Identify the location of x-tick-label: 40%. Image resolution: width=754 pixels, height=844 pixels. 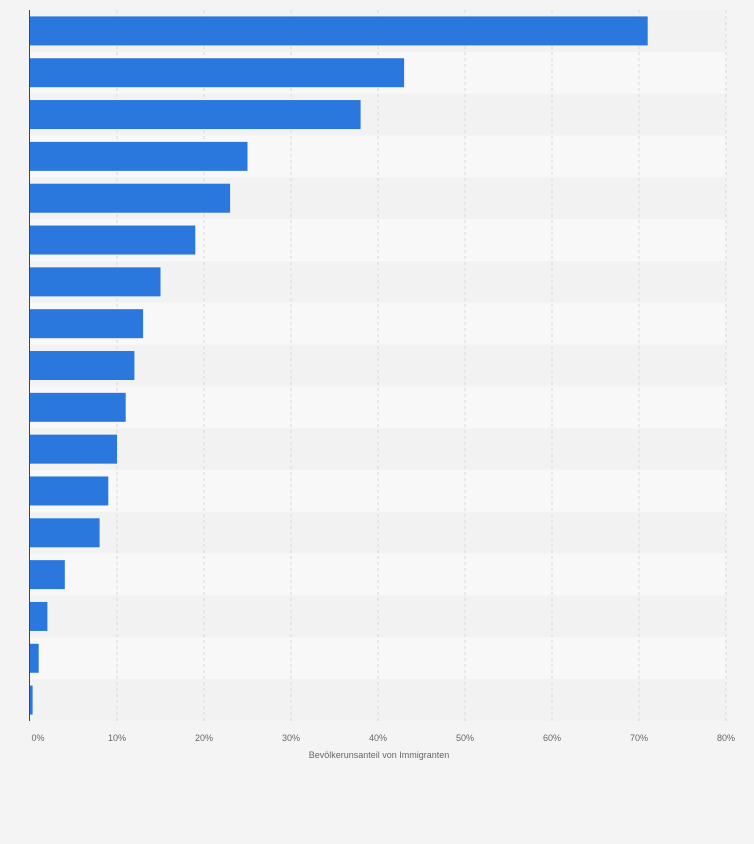
(378, 738).